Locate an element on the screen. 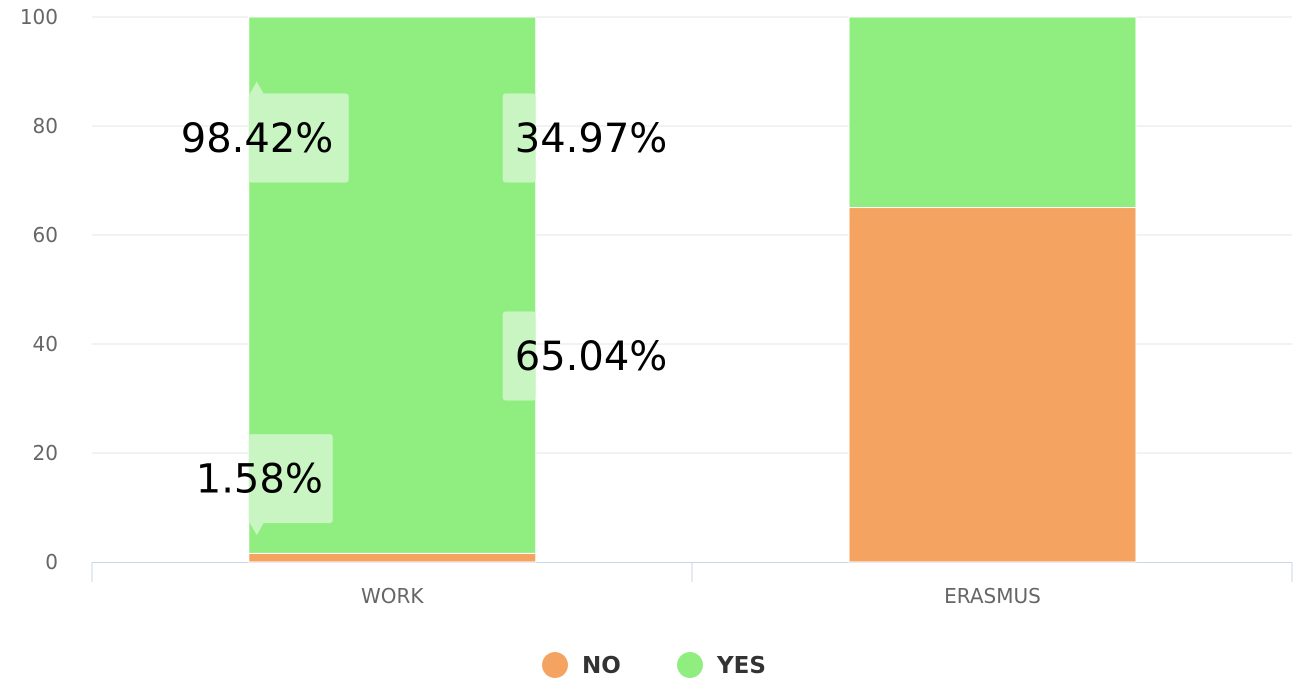 Image resolution: width=1294 pixels, height=680 pixels. y-tick-label: 80 is located at coordinates (45, 126).